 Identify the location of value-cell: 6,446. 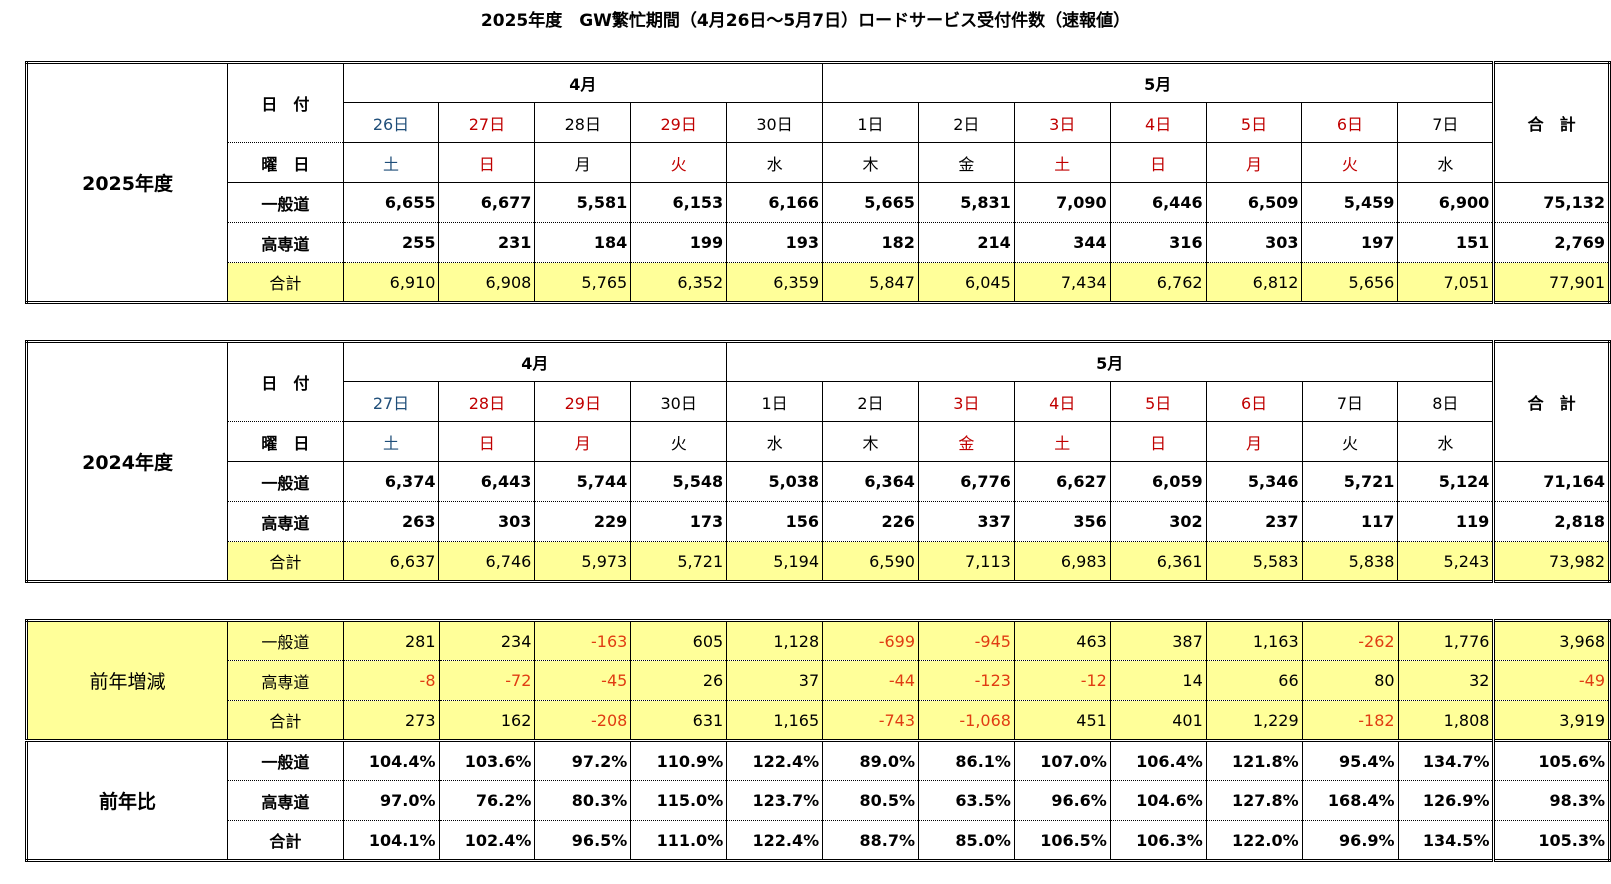
(1158, 202).